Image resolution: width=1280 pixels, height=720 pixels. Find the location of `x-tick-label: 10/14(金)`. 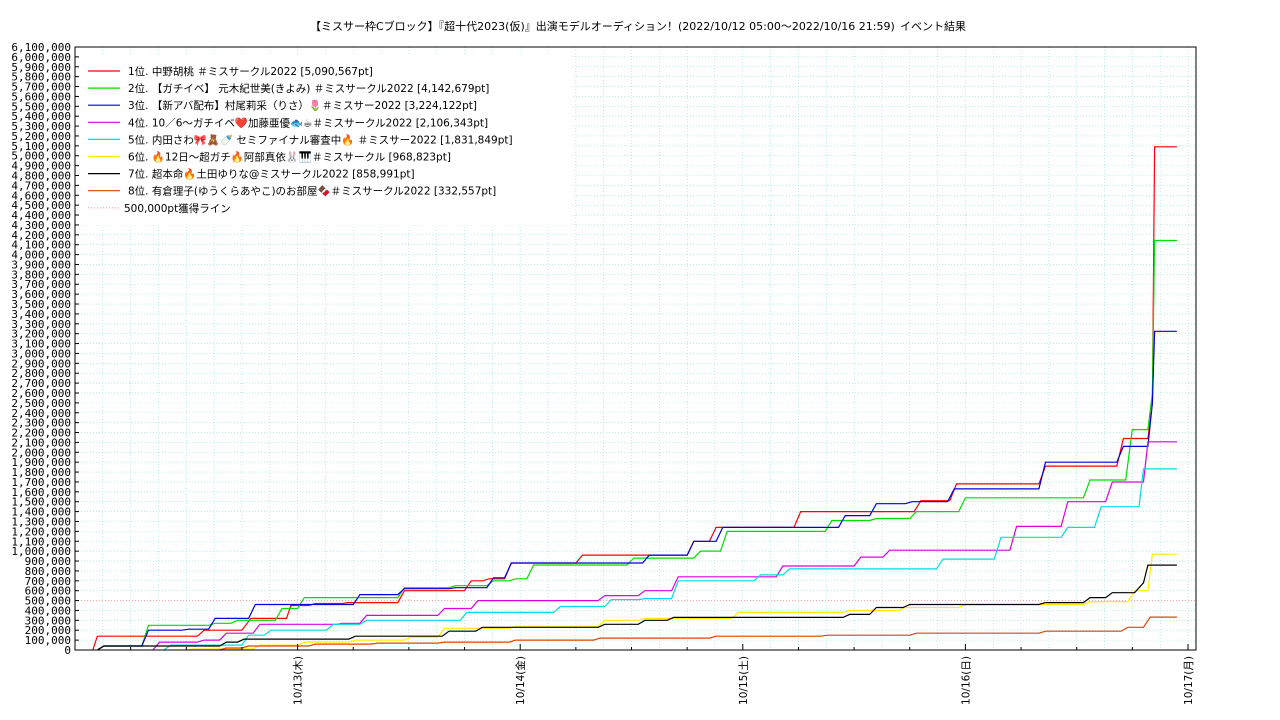

x-tick-label: 10/14(金) is located at coordinates (520, 680).